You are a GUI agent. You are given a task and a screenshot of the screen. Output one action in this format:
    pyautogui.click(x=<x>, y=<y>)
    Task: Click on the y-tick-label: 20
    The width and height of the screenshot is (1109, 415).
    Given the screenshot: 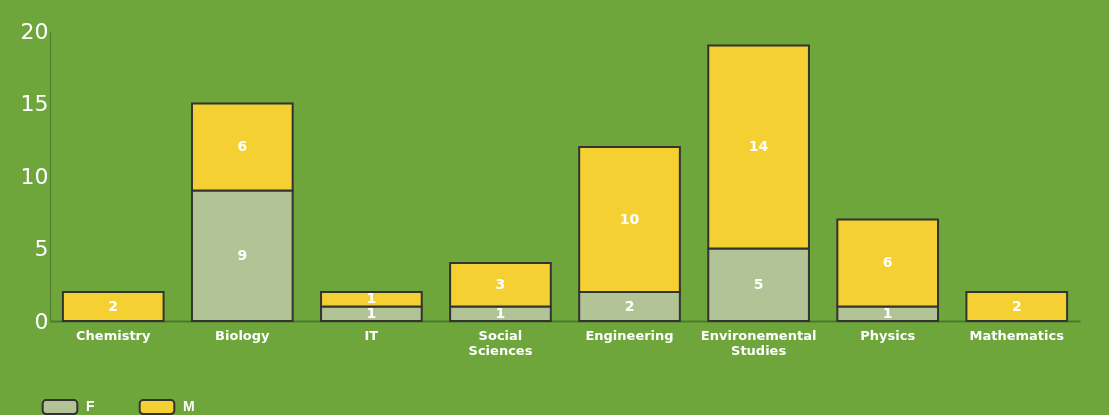 What is the action you would take?
    pyautogui.click(x=34, y=31)
    